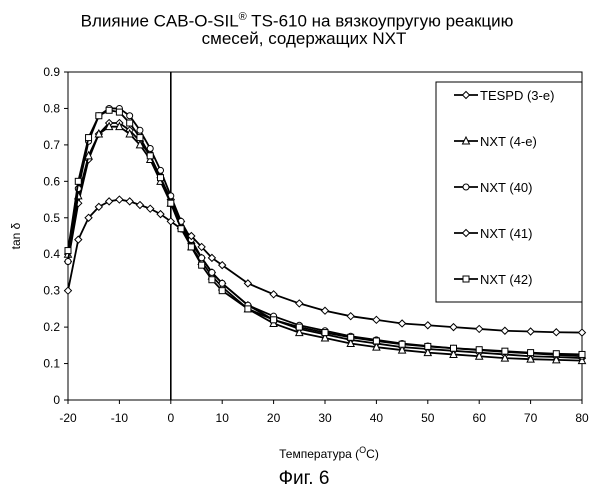 This screenshot has width=594, height=500. What do you see at coordinates (223, 418) in the screenshot?
I see `x-tick-label: 10` at bounding box center [223, 418].